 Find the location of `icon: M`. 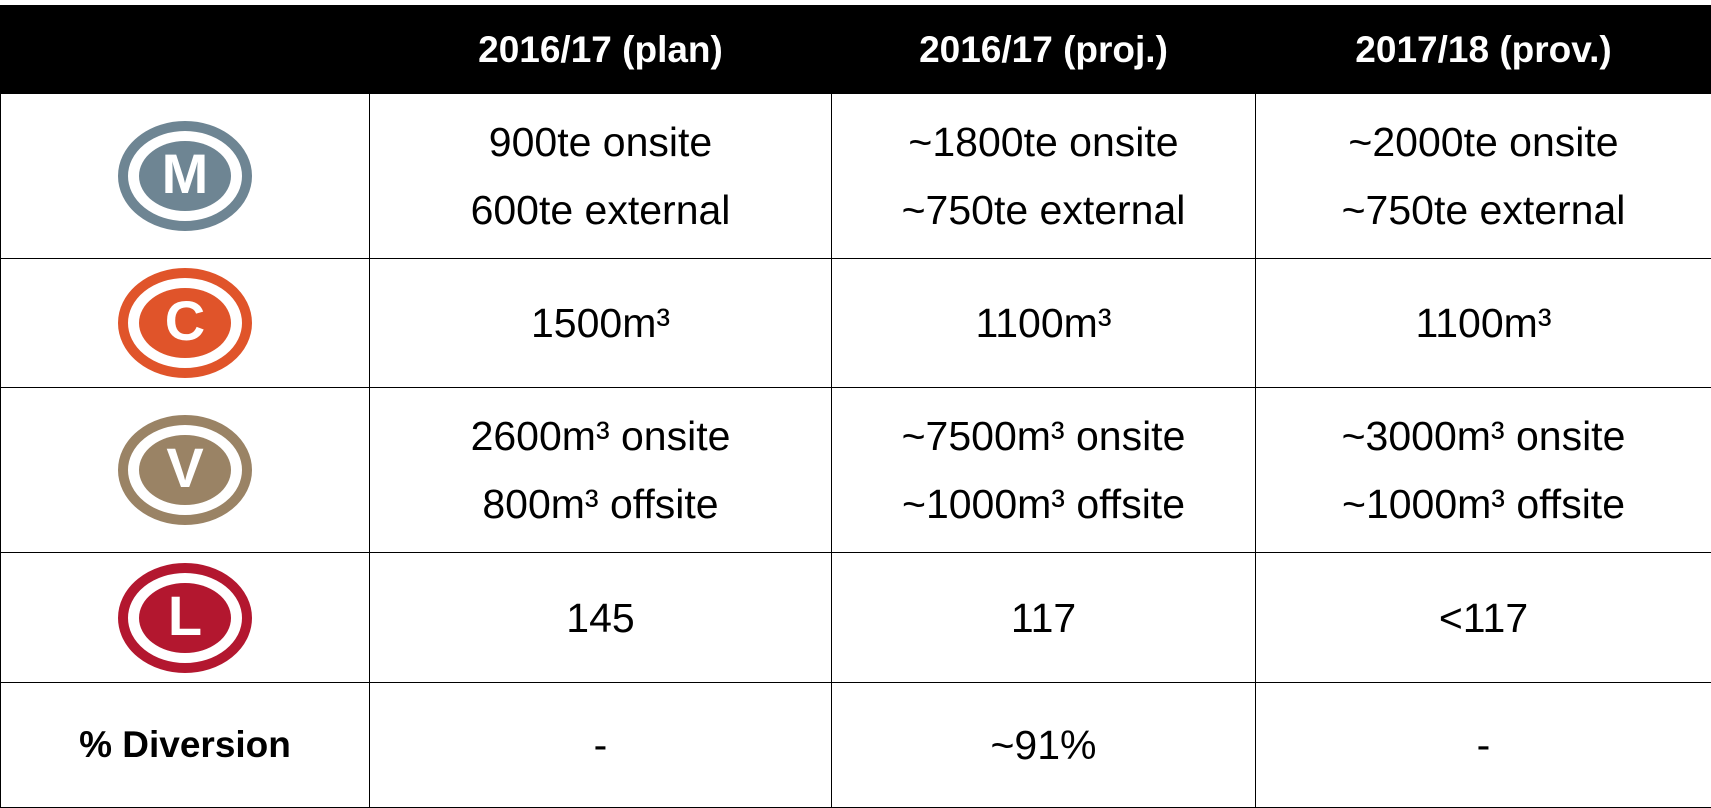

icon: M is located at coordinates (185, 176).